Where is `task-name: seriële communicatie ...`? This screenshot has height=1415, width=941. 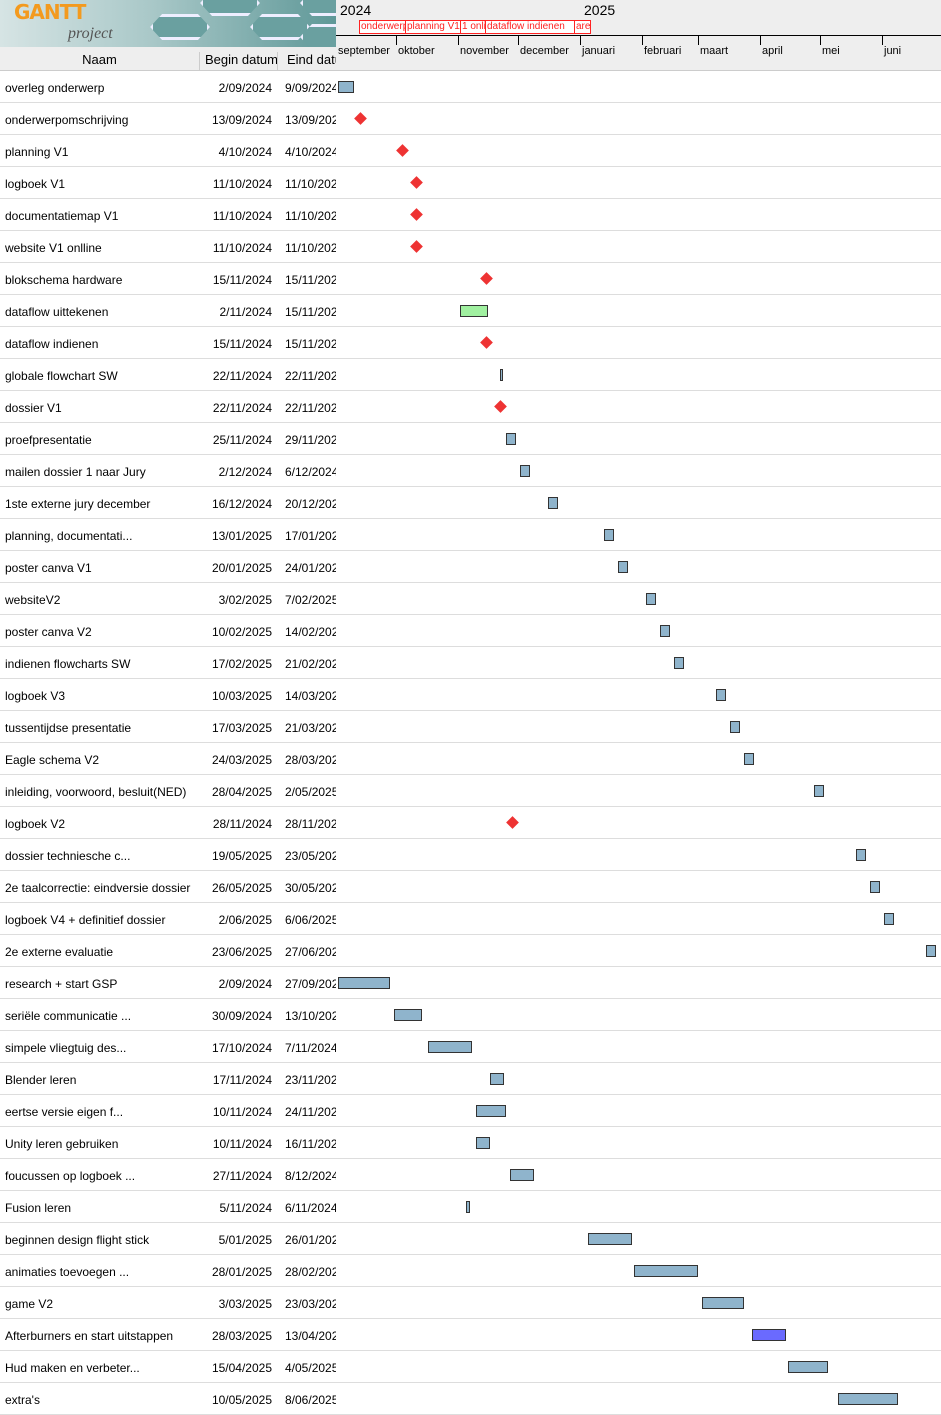 task-name: seriële communicatie ... is located at coordinates (68, 1016).